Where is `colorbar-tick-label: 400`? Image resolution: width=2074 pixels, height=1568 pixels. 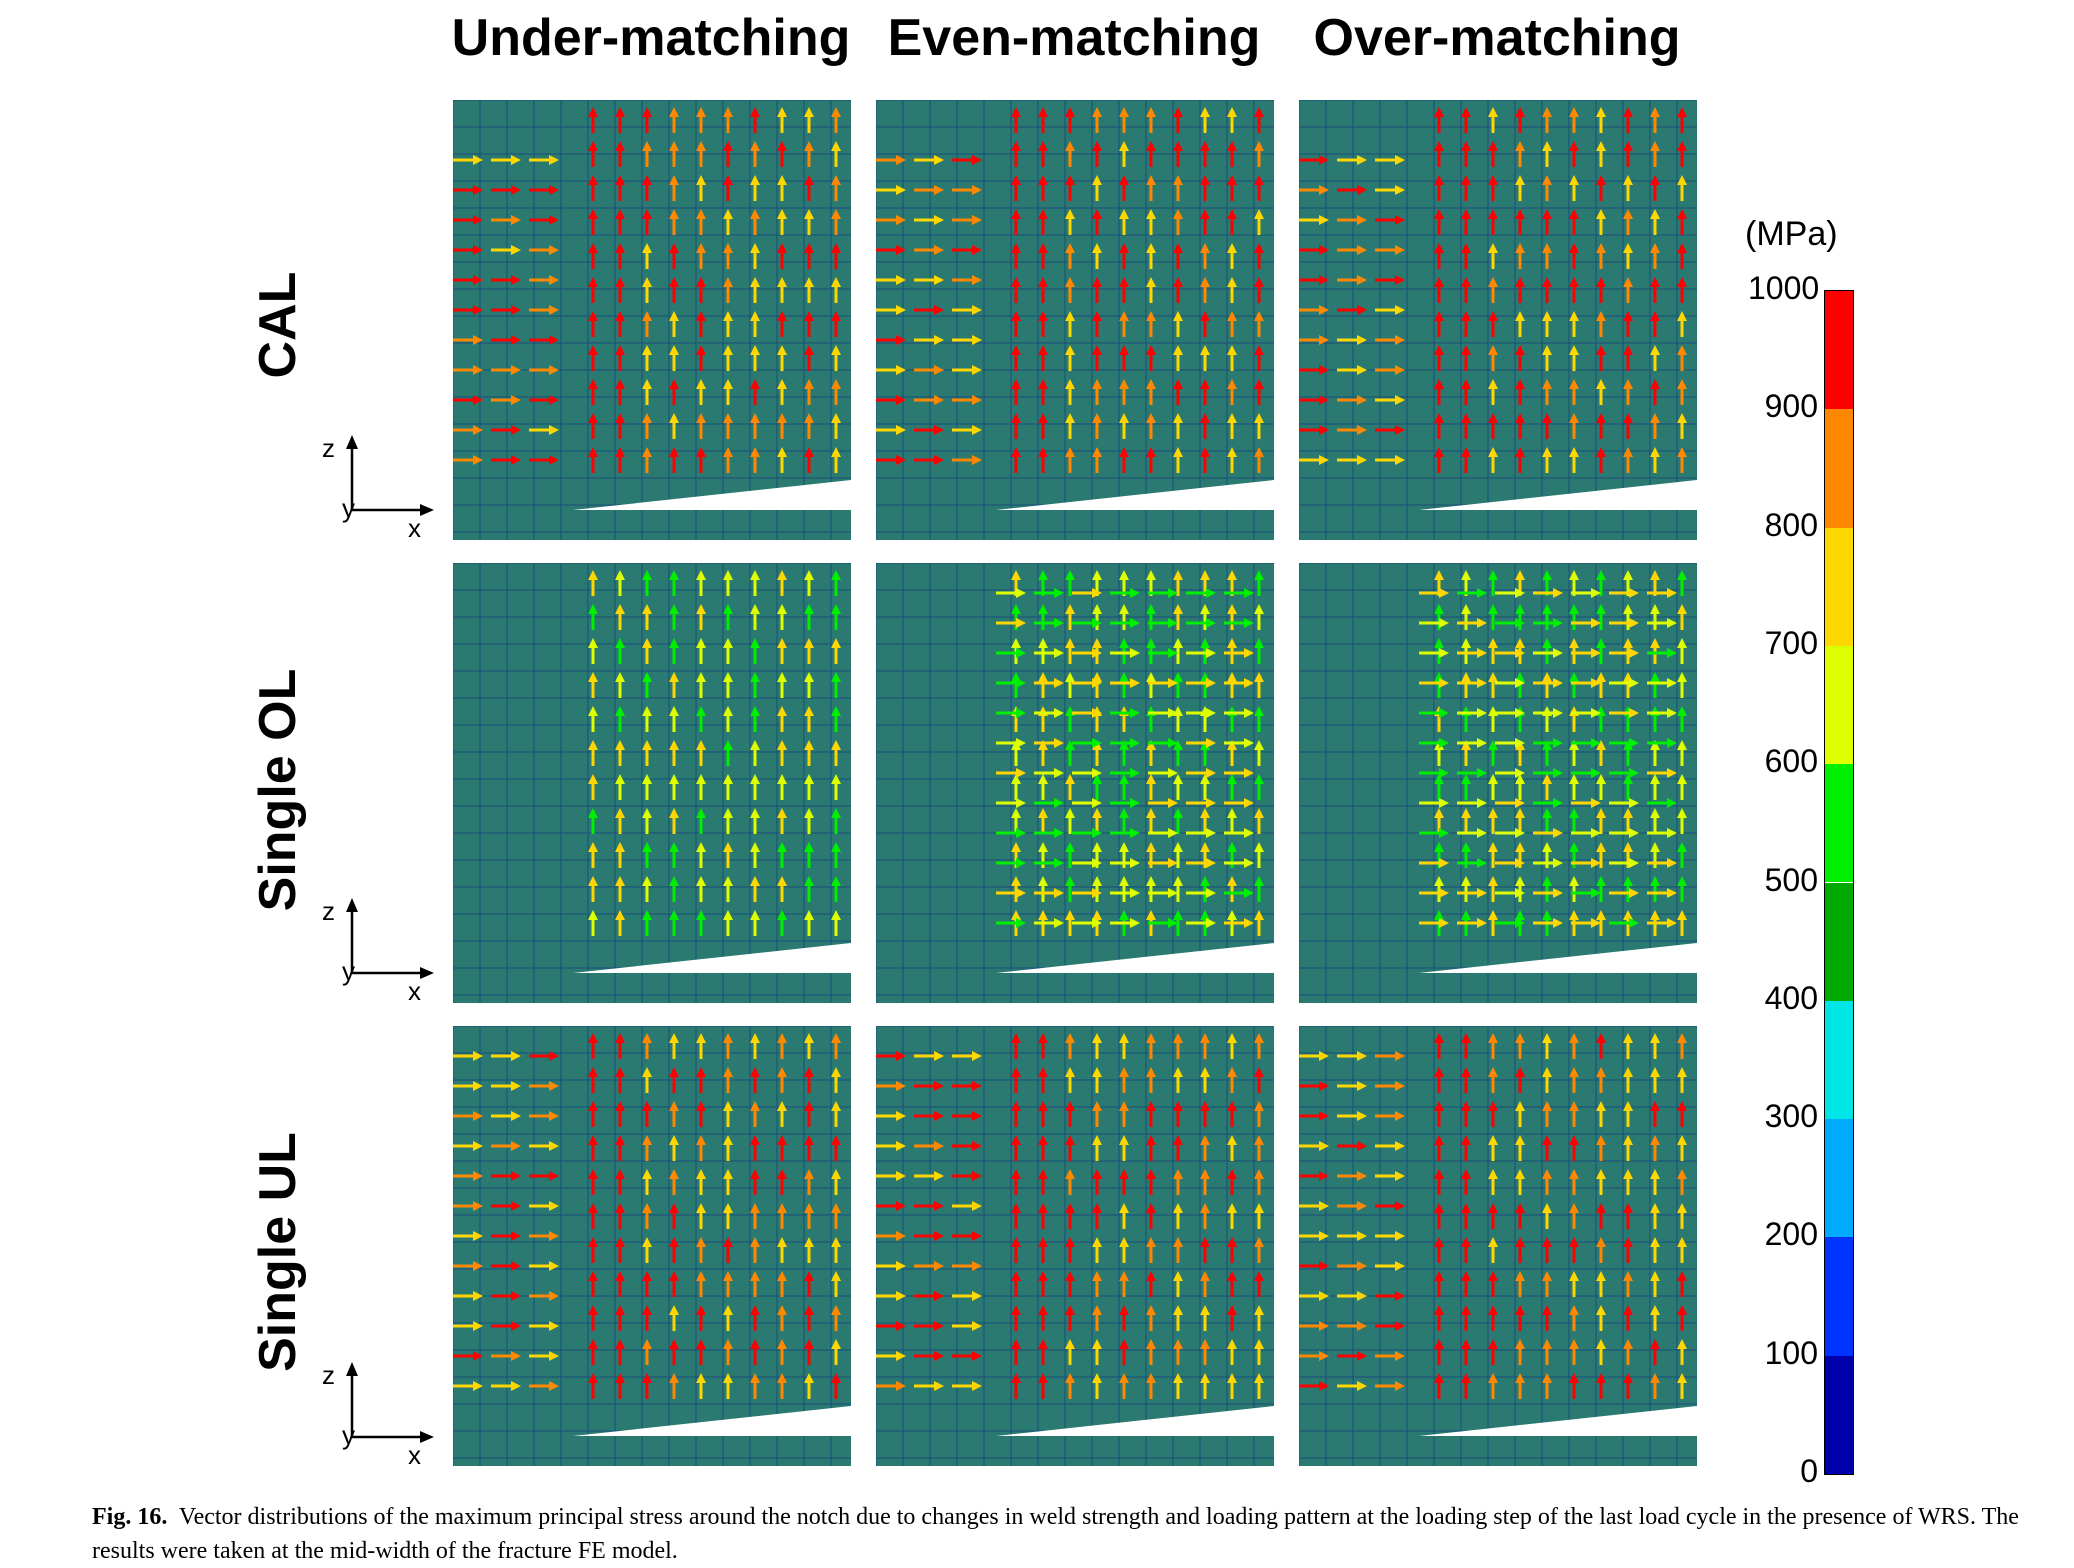
colorbar-tick-label: 400 is located at coordinates (1791, 997).